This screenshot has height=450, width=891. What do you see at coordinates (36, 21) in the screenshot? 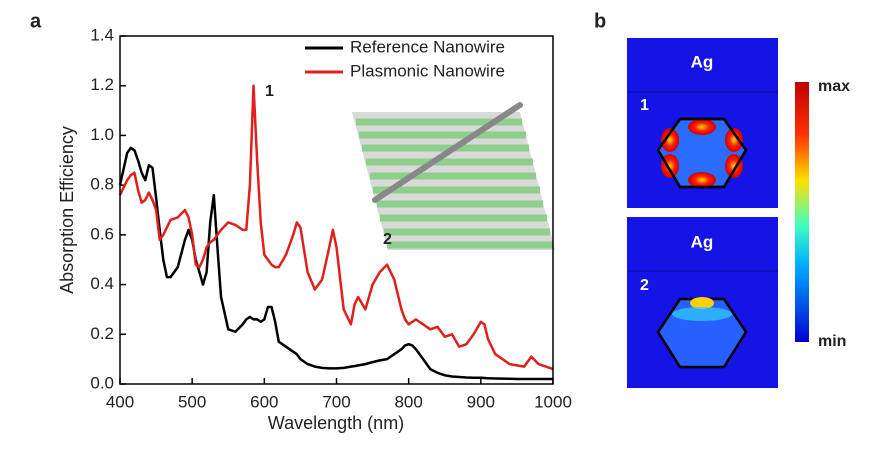
I see `panel-label: a` at bounding box center [36, 21].